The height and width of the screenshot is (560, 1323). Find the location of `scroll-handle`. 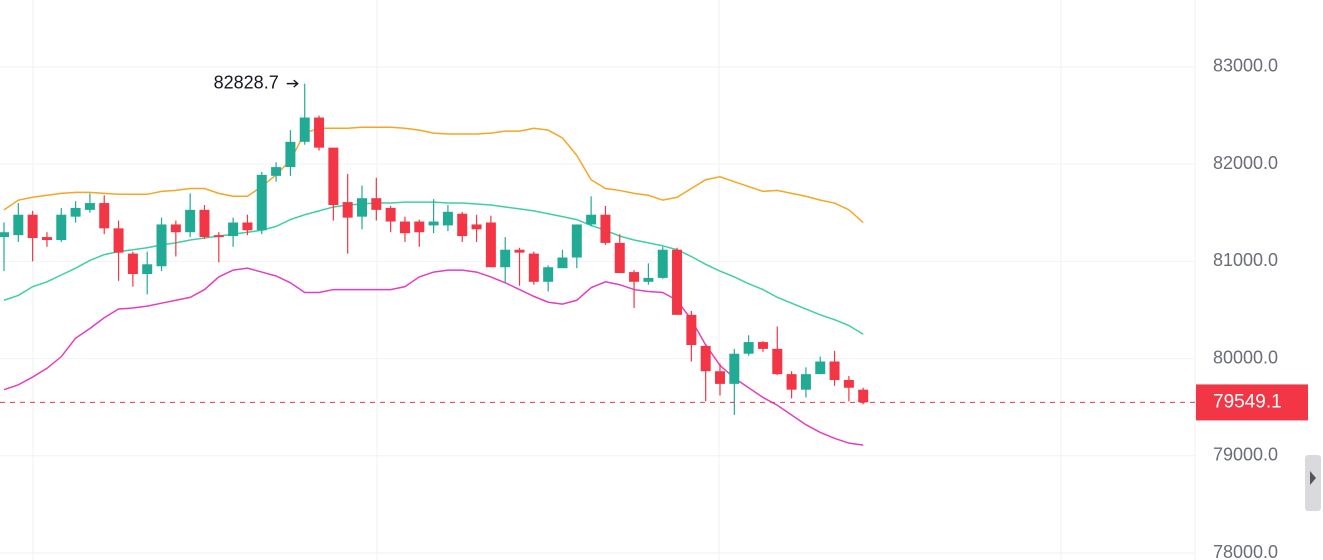

scroll-handle is located at coordinates (1313, 483).